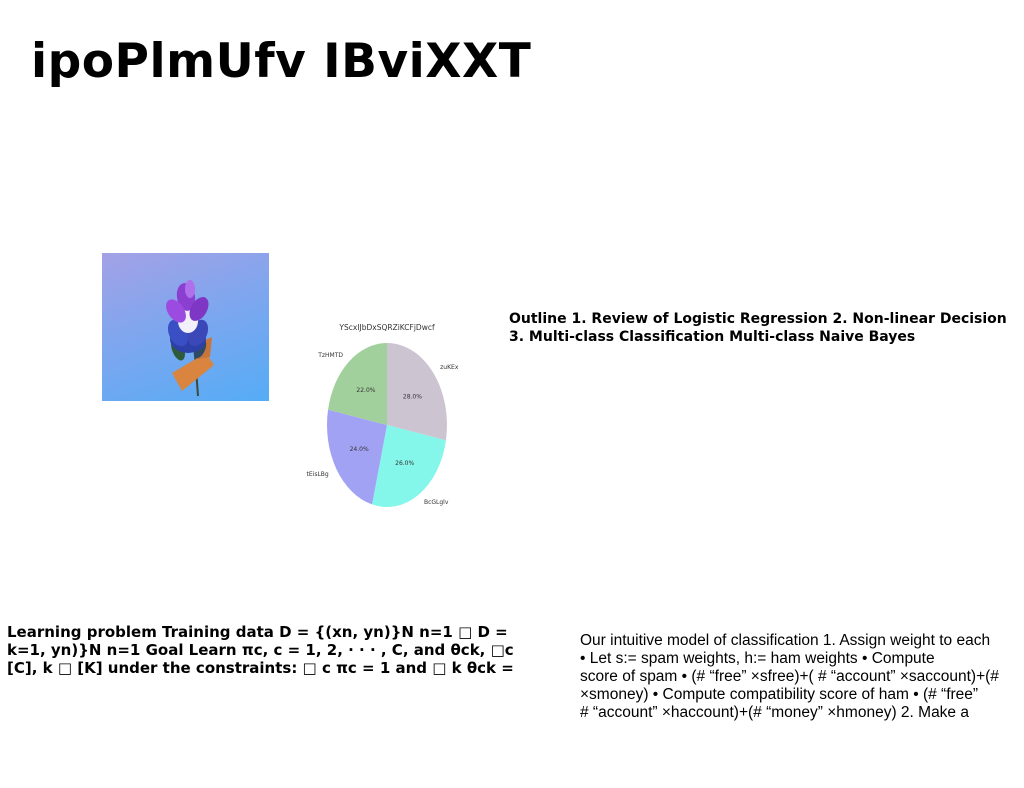 Image resolution: width=1024 pixels, height=788 pixels. I want to click on pie-slice-zuKEx, so click(417, 392).